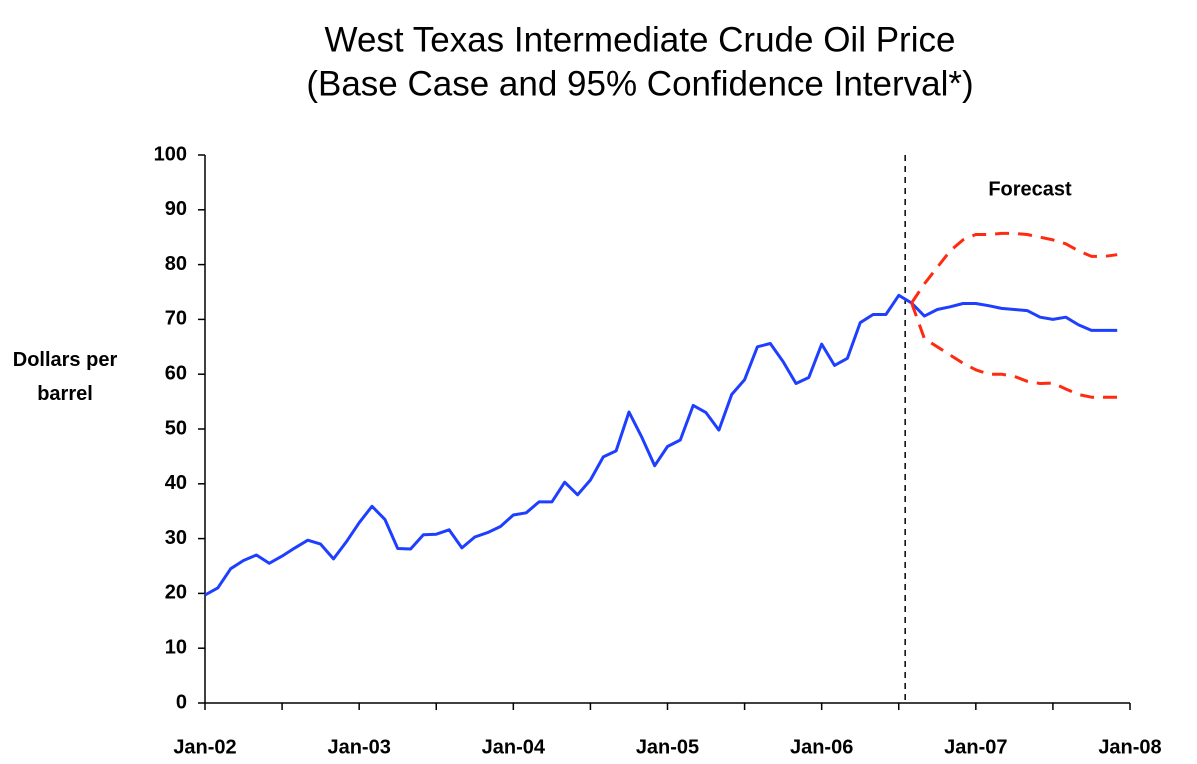  I want to click on chart-subtitle: (Base Case and 95% Confidence Interval*), so click(639, 83).